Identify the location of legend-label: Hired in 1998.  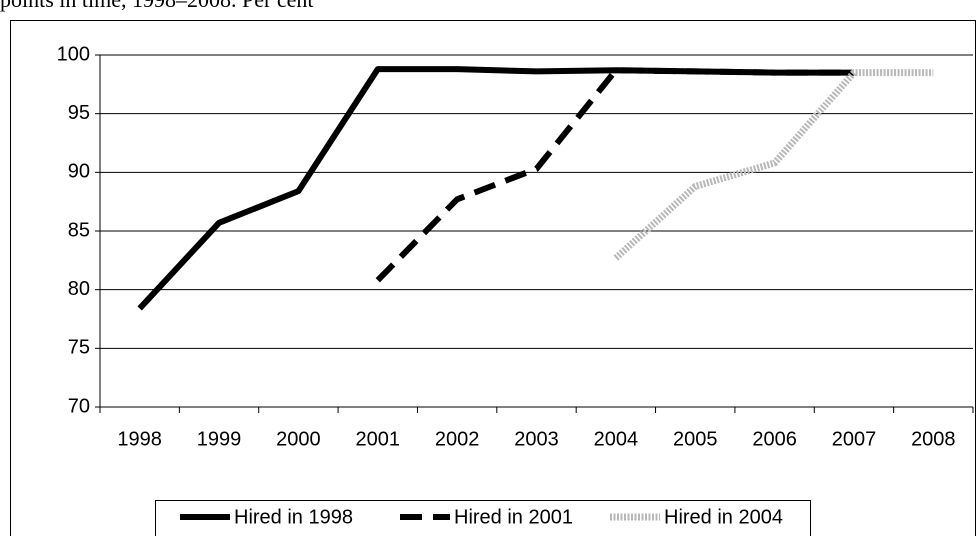
(293, 517).